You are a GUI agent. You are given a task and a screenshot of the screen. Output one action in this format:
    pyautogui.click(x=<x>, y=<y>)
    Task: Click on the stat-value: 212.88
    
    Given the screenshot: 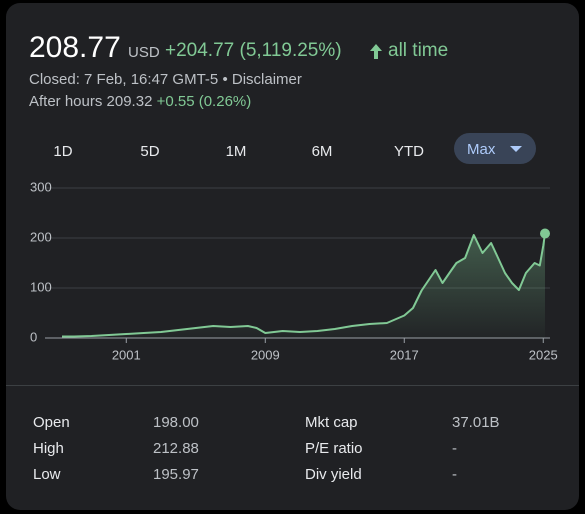 What is the action you would take?
    pyautogui.click(x=176, y=448)
    